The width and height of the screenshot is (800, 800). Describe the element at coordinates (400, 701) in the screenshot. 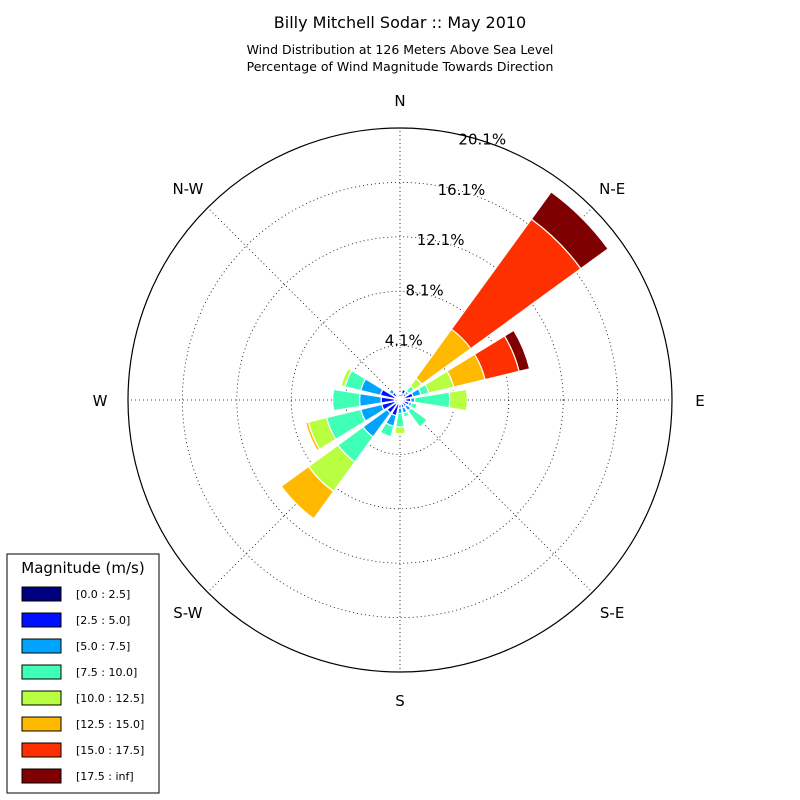

I see `direction-label-s: S` at that location.